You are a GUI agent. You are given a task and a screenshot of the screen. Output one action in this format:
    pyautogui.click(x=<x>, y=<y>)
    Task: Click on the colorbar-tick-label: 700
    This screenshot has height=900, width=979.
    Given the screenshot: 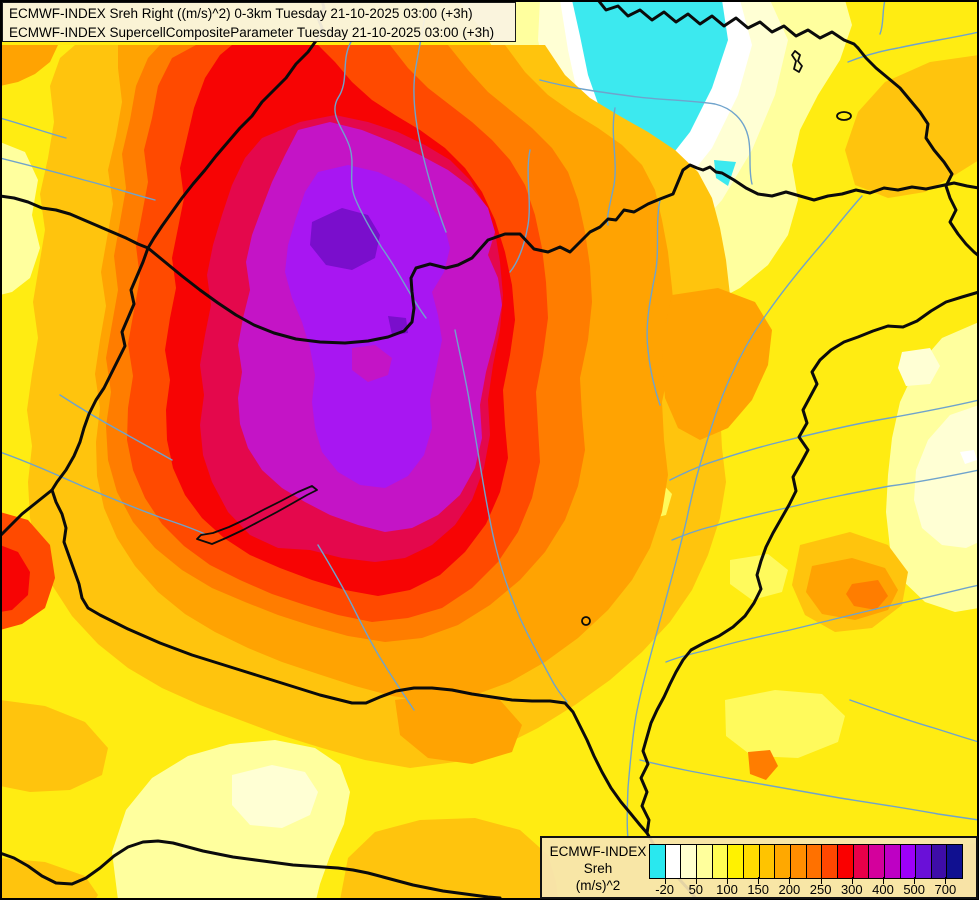 What is the action you would take?
    pyautogui.click(x=945, y=889)
    